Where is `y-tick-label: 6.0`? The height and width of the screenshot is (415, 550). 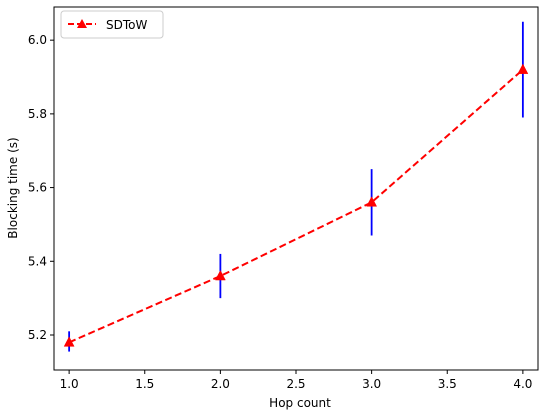
y-tick-label: 6.0 is located at coordinates (37, 40).